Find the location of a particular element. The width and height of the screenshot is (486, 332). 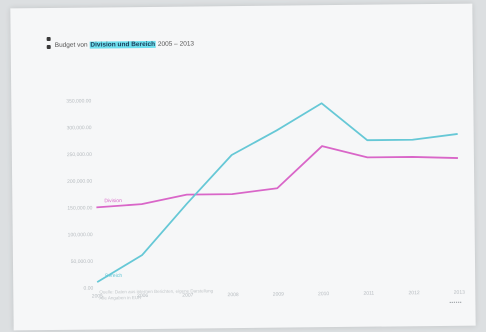

series-label-division: Division is located at coordinates (113, 201).